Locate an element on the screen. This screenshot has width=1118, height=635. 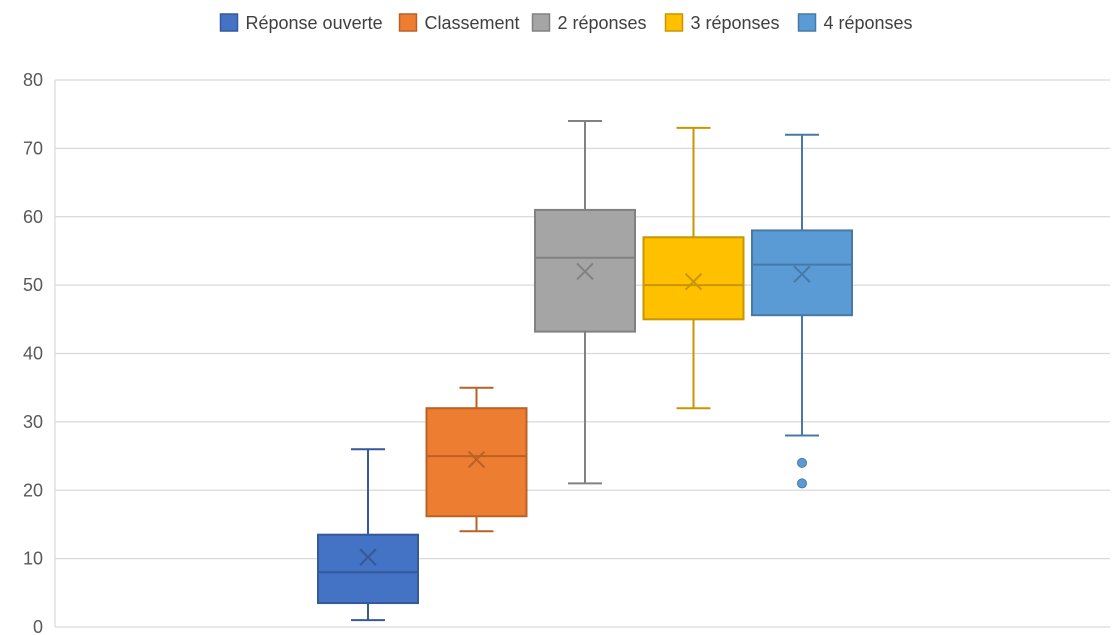
legend-swatch-3-r-ponses is located at coordinates (674, 22).